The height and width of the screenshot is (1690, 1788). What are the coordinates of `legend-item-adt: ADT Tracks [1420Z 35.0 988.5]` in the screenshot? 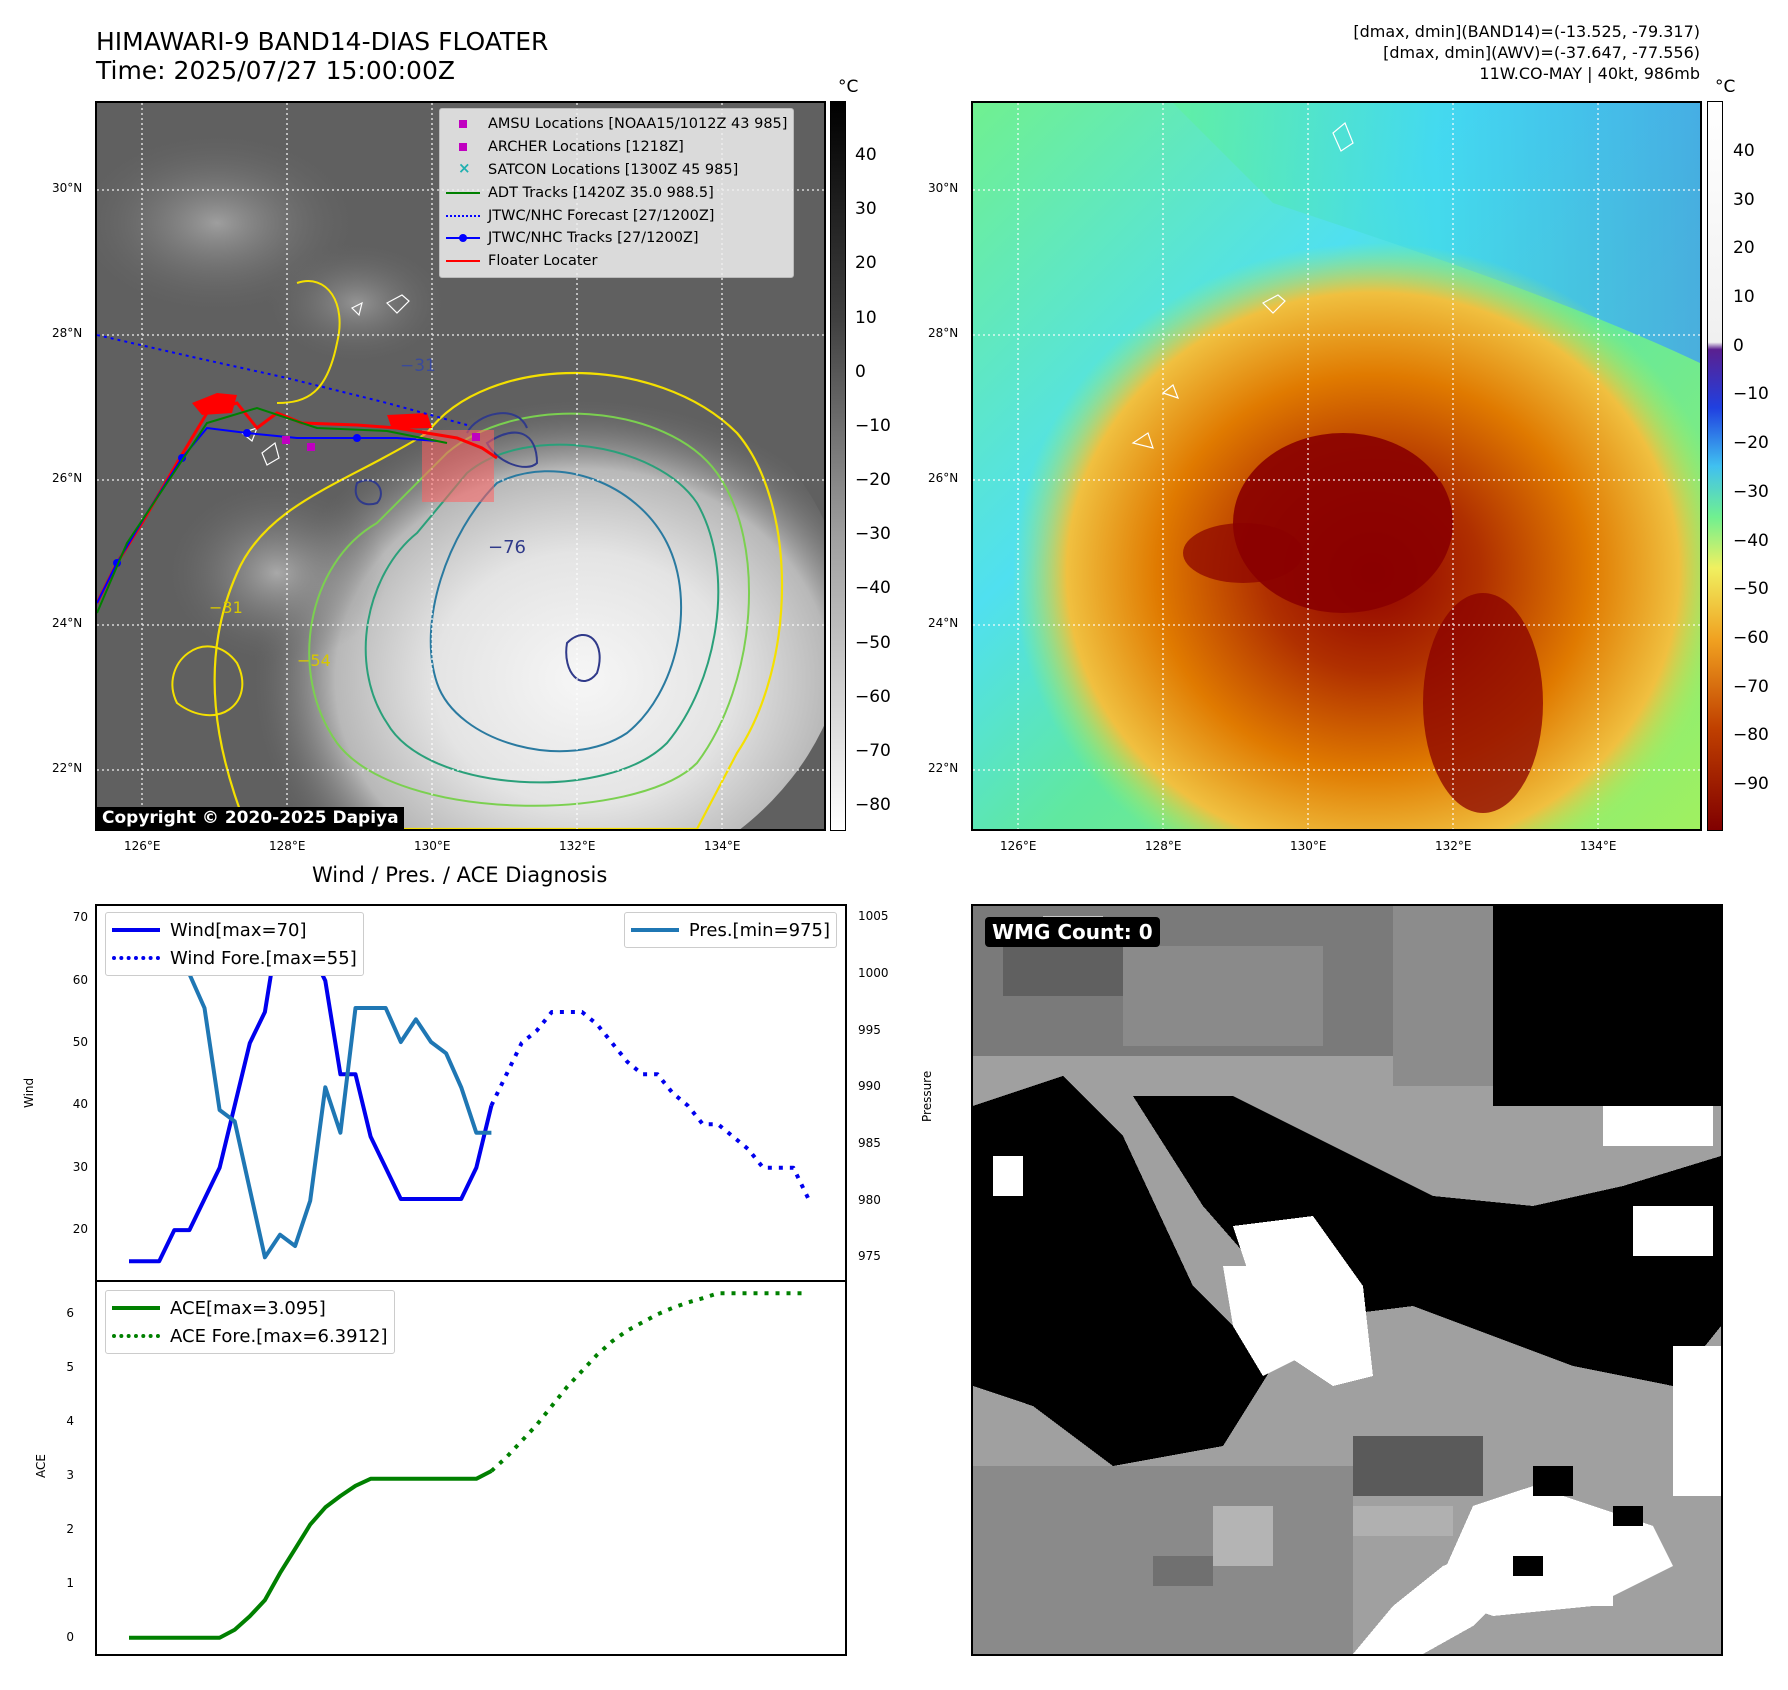 It's located at (616, 192).